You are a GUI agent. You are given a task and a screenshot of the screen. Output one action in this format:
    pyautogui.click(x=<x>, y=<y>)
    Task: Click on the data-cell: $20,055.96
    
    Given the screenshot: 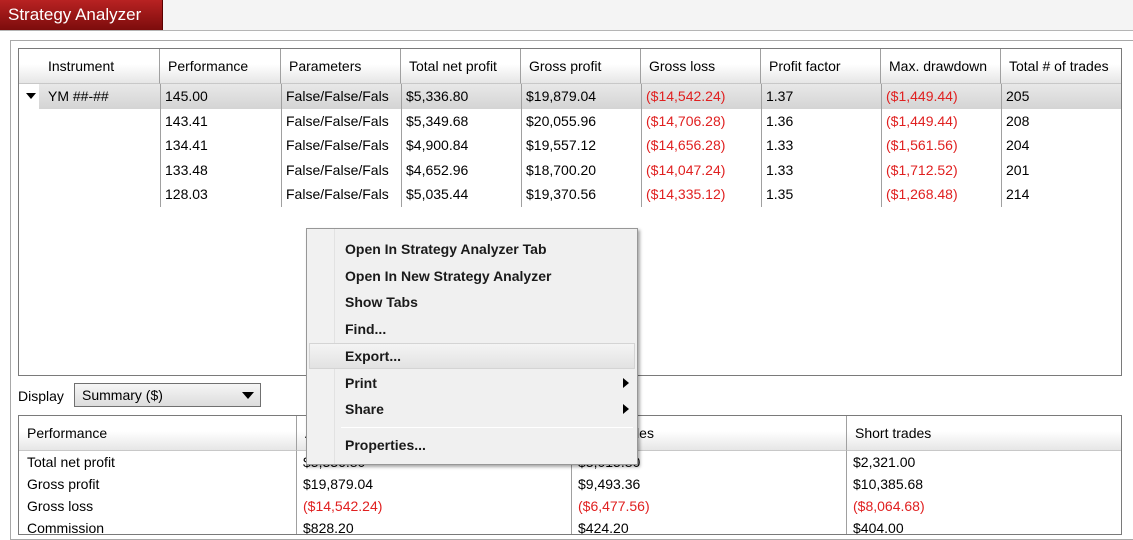 What is the action you would take?
    pyautogui.click(x=581, y=120)
    